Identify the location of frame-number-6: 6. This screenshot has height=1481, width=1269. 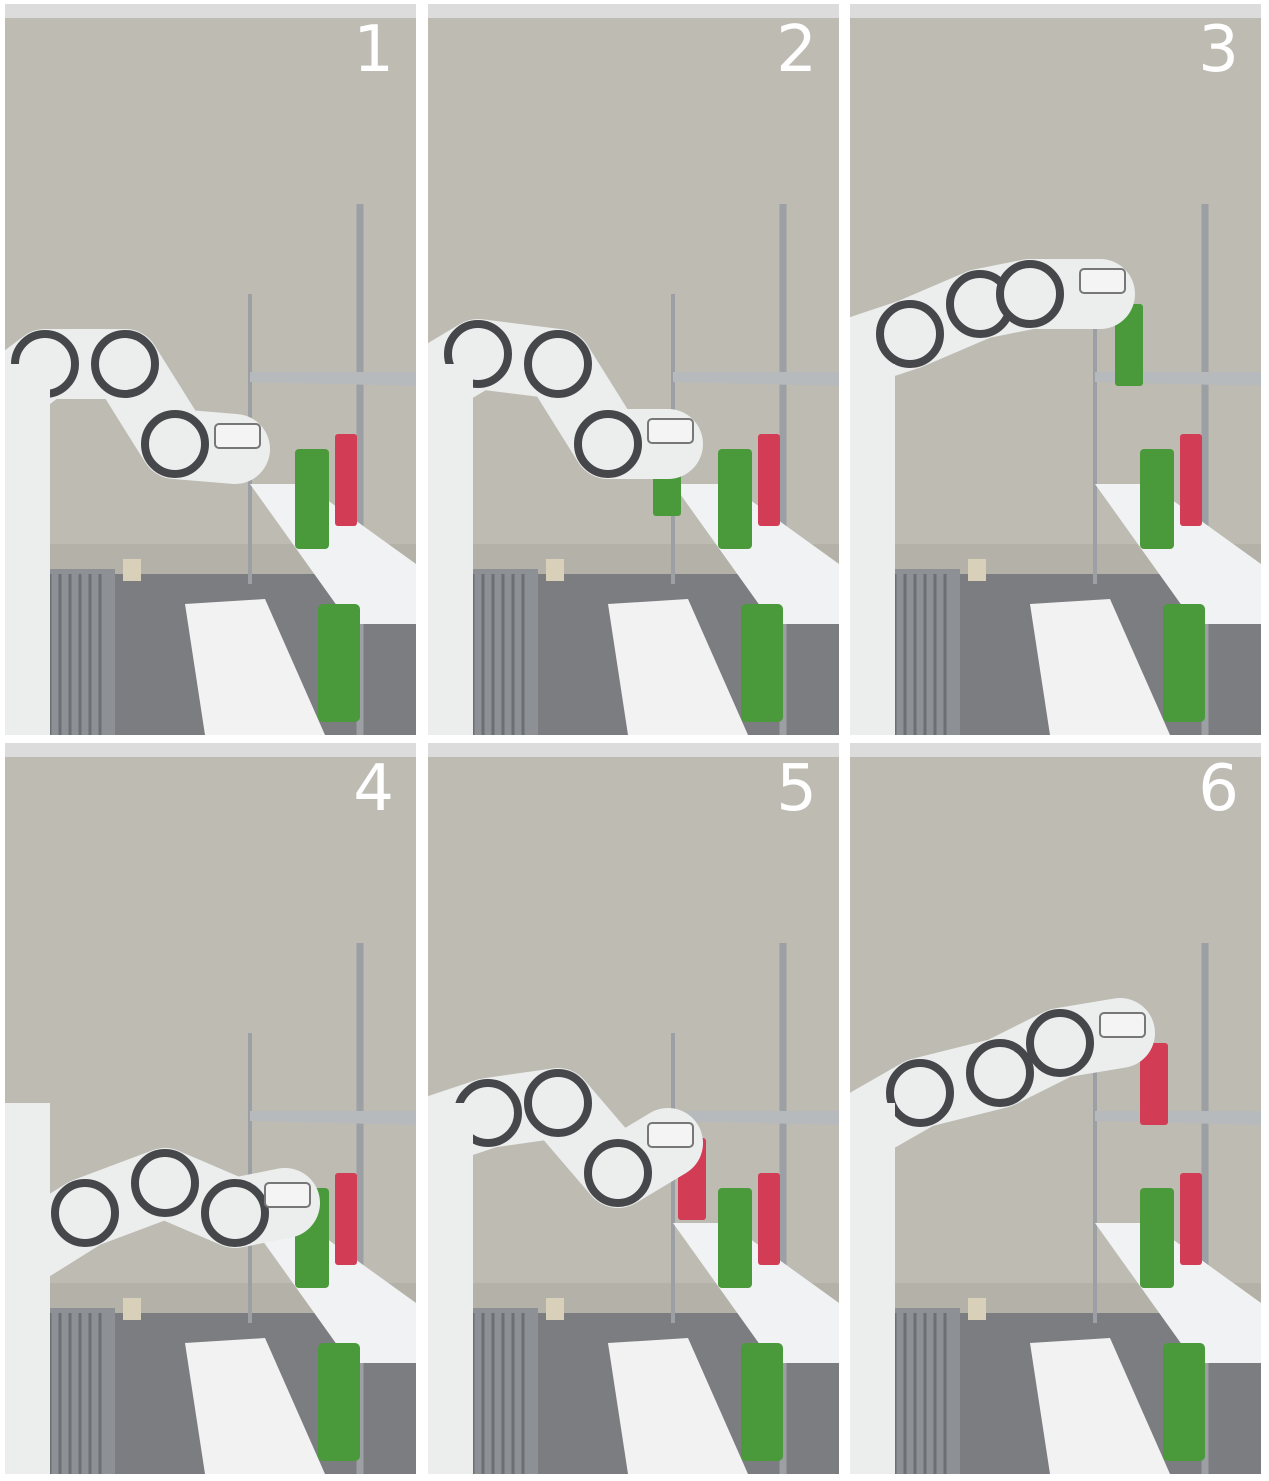
(1218, 789).